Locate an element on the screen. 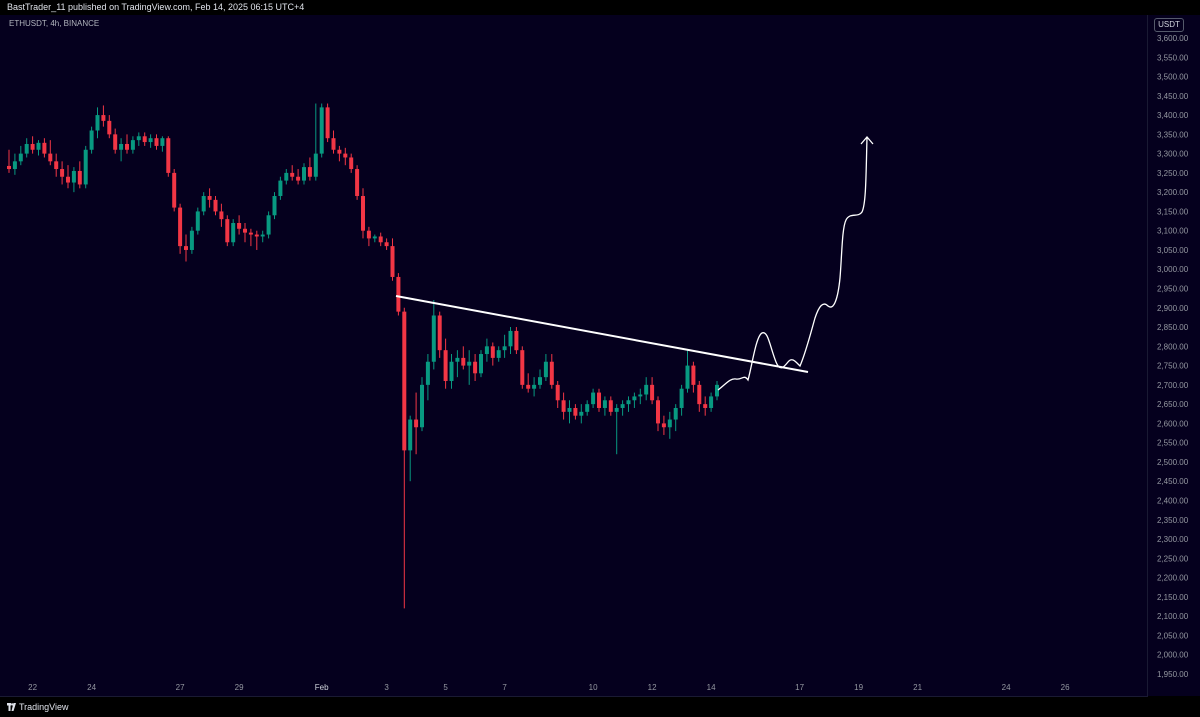 This screenshot has width=1200, height=717. symbol-label: ETHUSDT, 4h, BINANCE is located at coordinates (54, 23).